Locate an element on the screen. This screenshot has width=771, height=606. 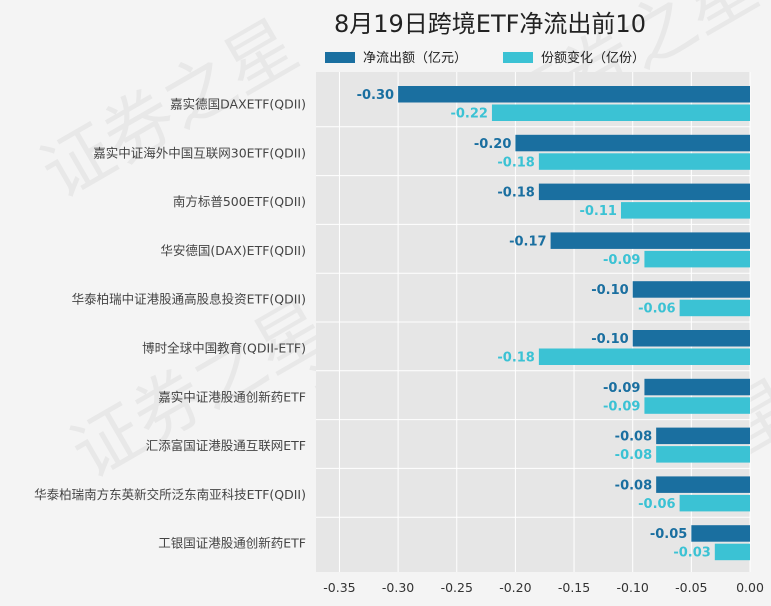
x-tick-label: -0.15 is located at coordinates (574, 587).